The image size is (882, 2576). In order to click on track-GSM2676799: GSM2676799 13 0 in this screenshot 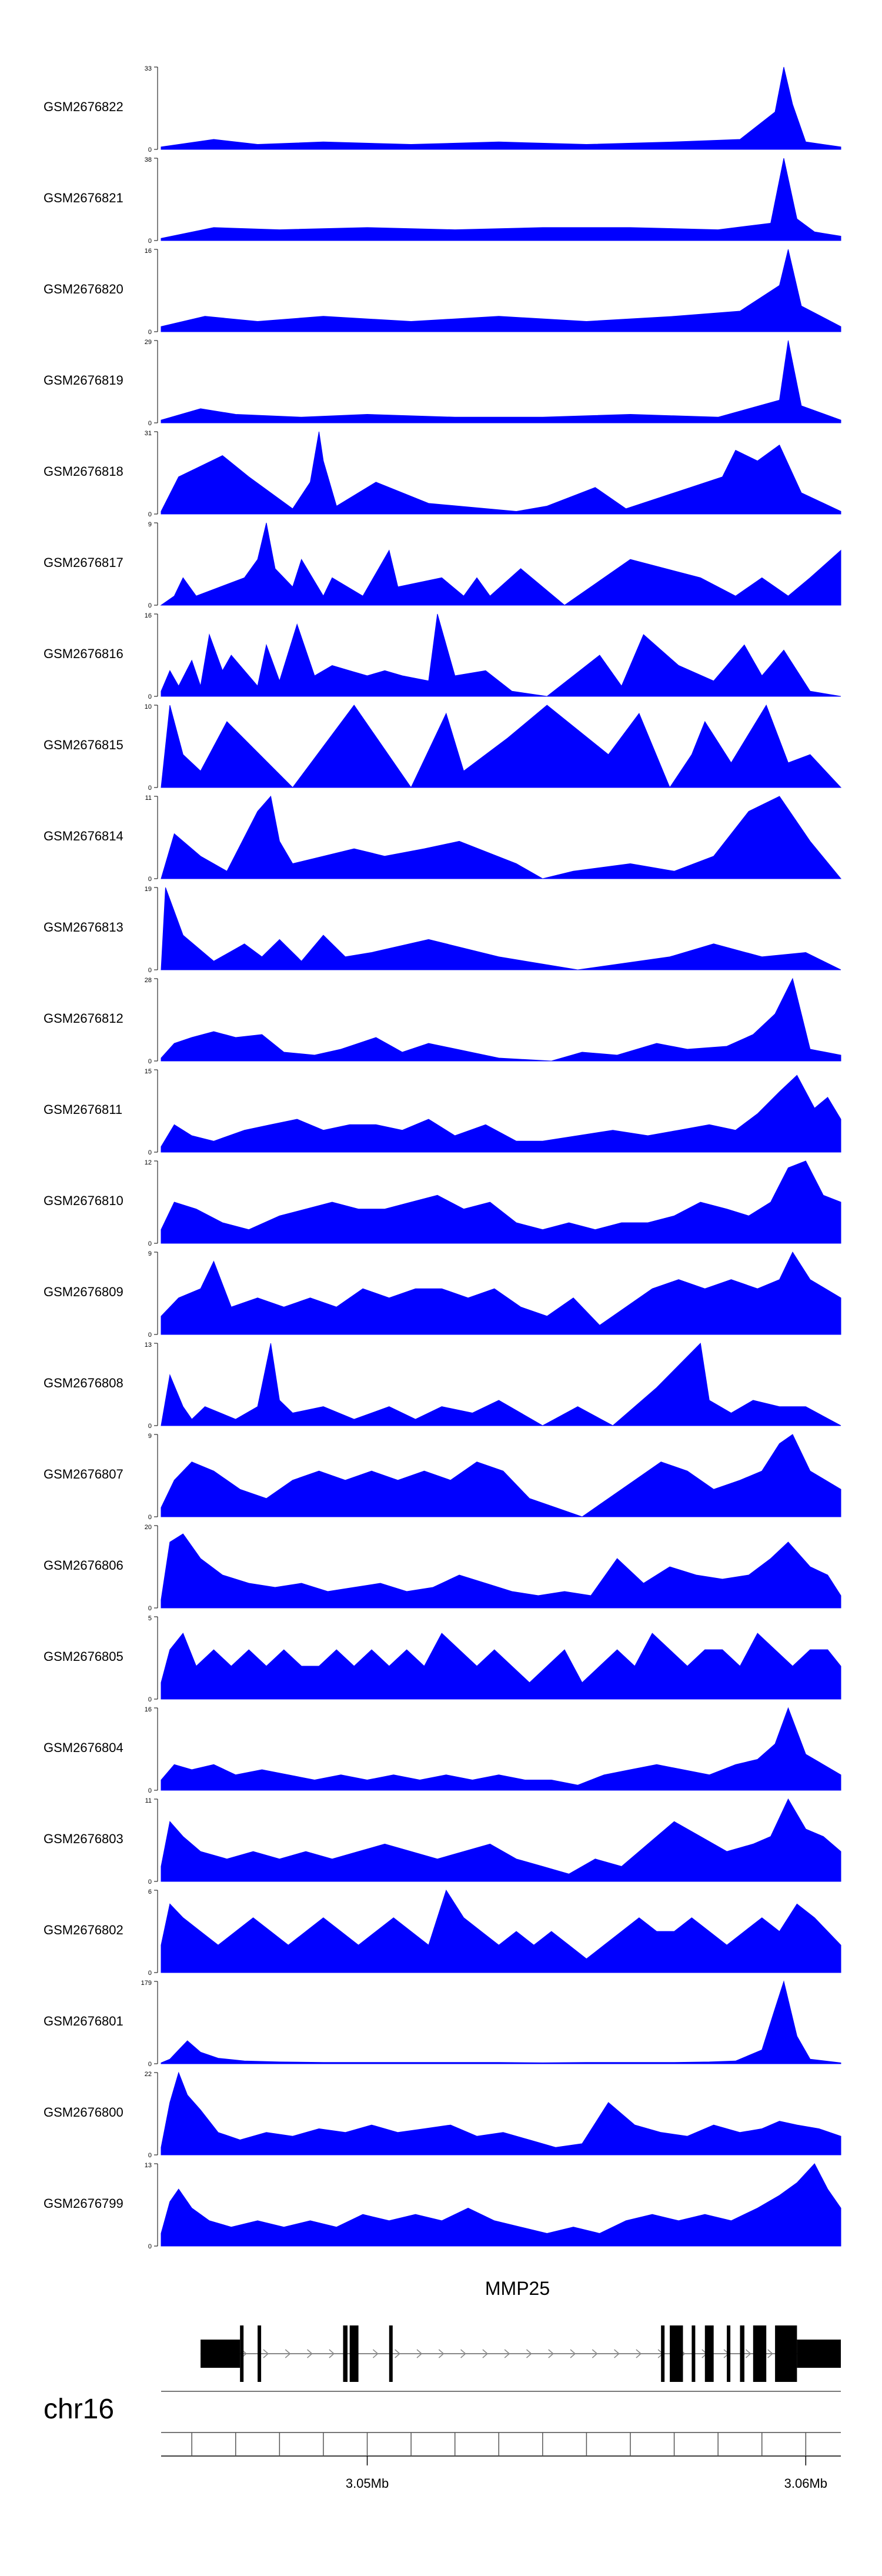, I will do `click(442, 2206)`.